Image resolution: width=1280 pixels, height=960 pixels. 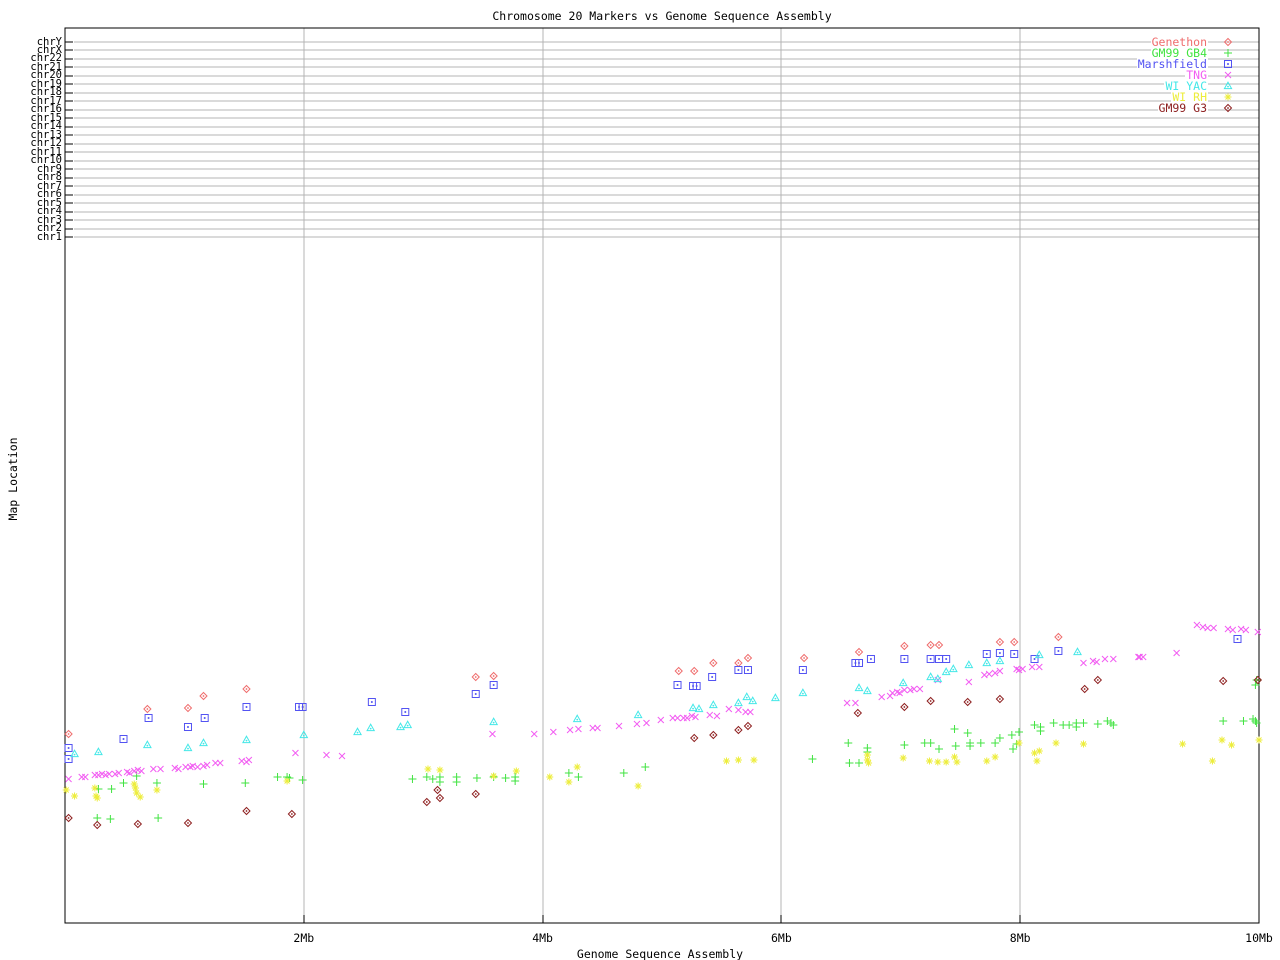 I want to click on legend-label-wi-rh: WI RH, so click(x=1189, y=96).